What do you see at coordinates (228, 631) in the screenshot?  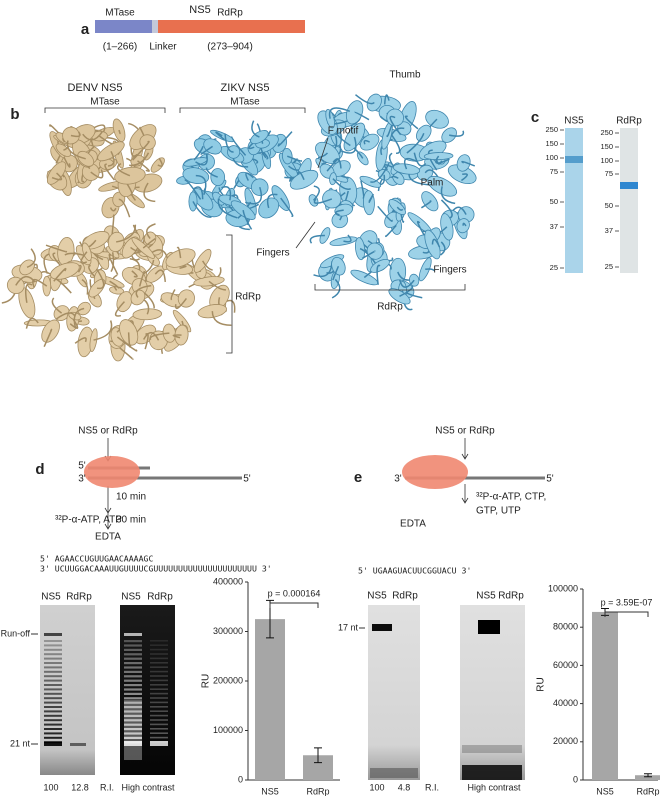 I see `y-tick-label: 300000` at bounding box center [228, 631].